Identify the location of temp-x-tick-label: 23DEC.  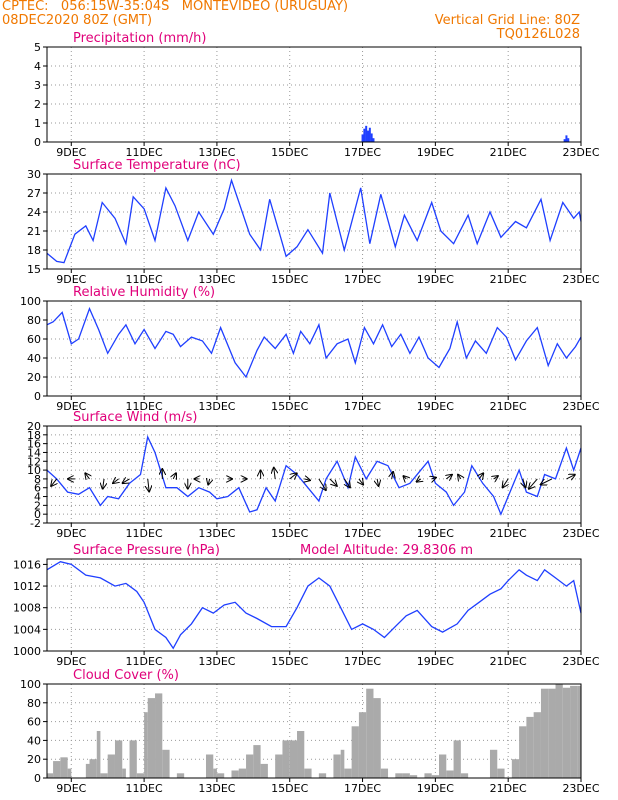
(580, 279).